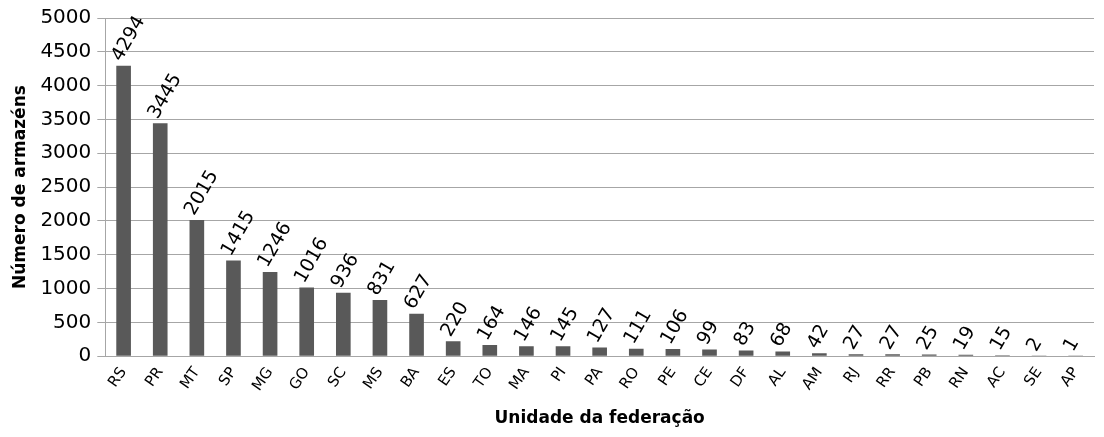 The width and height of the screenshot is (1104, 437). Describe the element at coordinates (629, 378) in the screenshot. I see `x-tick-label: RO` at that location.